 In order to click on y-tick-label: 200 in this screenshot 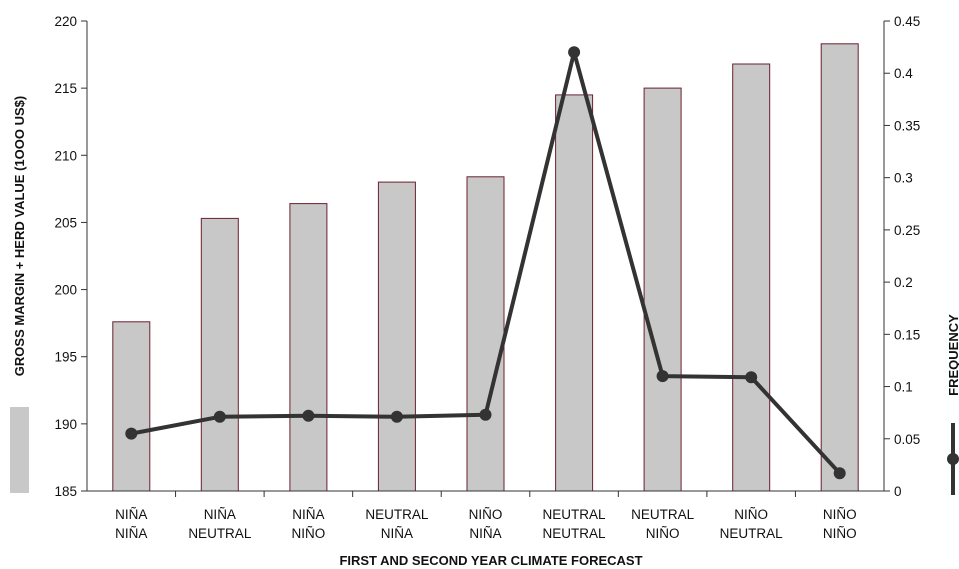, I will do `click(65, 290)`.